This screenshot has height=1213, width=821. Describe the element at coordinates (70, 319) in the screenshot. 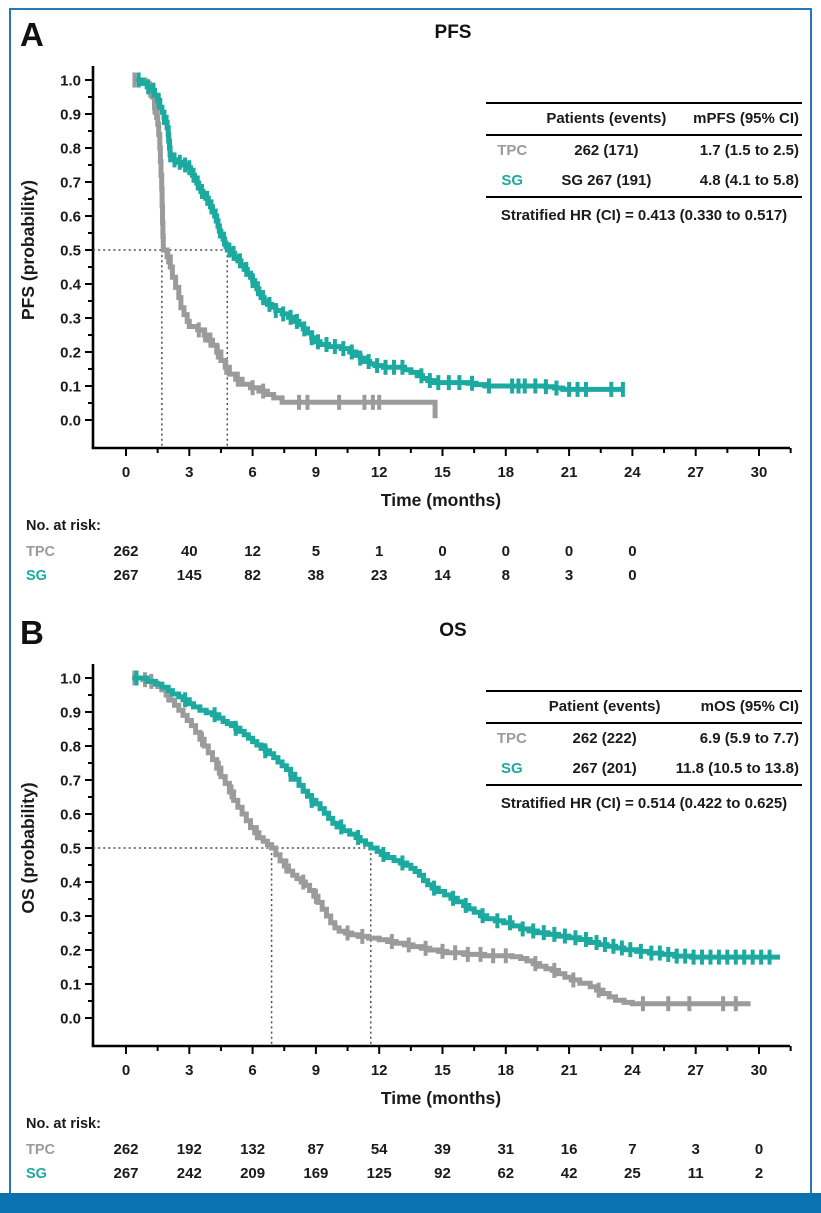

I see `svg-text: 0.3` at that location.